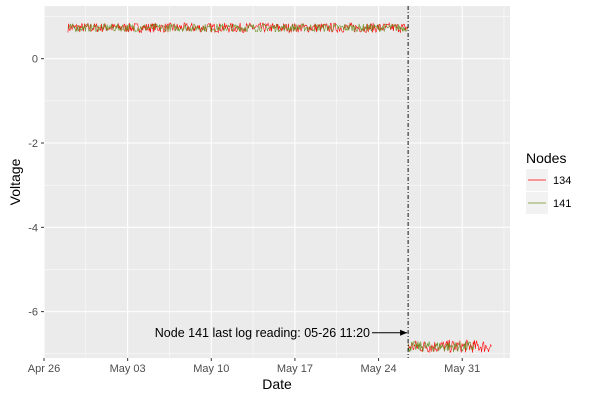 This screenshot has height=400, width=606. Describe the element at coordinates (295, 369) in the screenshot. I see `x-tick-label: May 17` at that location.